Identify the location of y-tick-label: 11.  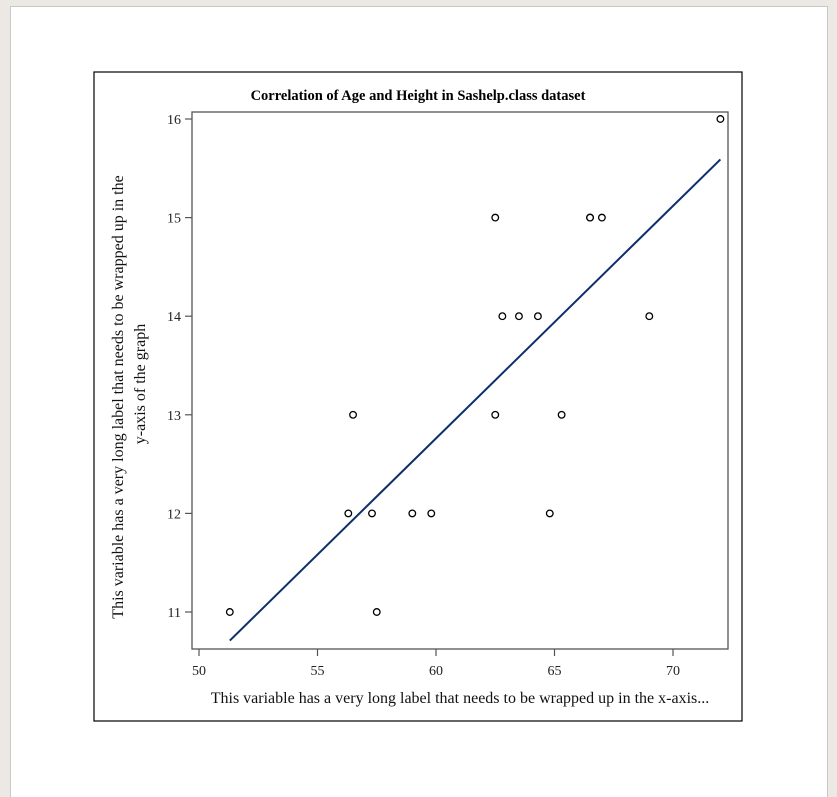
(174, 613).